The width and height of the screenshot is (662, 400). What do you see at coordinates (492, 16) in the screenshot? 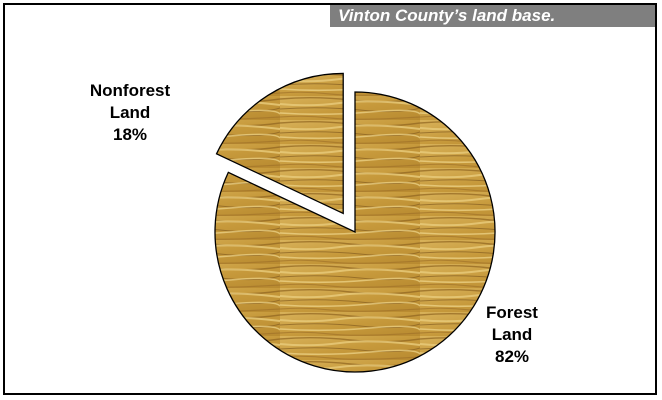
I see `chart-title: Vinton County’s land base.` at bounding box center [492, 16].